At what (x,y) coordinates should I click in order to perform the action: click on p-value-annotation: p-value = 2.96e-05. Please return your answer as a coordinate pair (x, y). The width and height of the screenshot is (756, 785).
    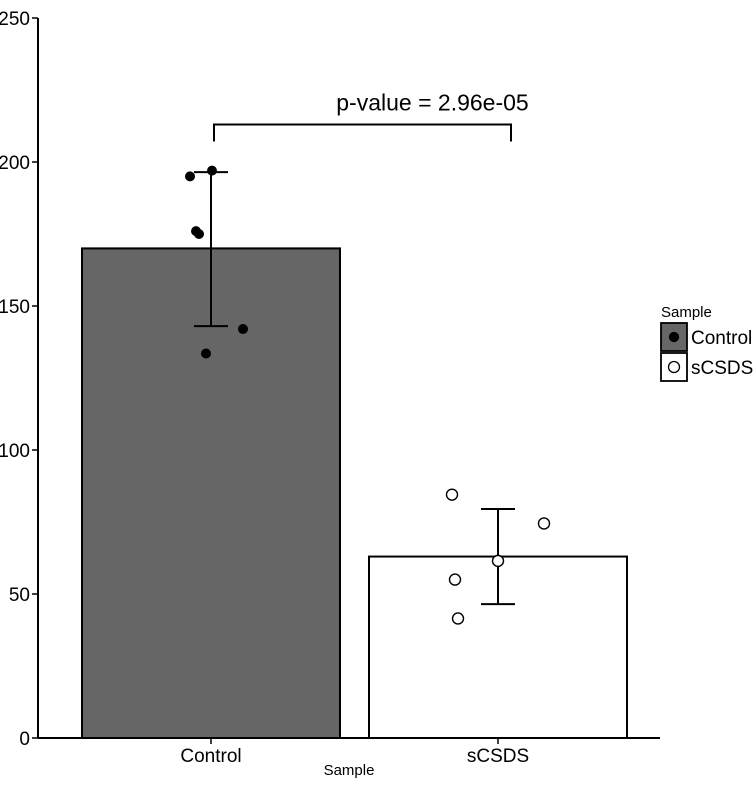
    Looking at the image, I should click on (432, 103).